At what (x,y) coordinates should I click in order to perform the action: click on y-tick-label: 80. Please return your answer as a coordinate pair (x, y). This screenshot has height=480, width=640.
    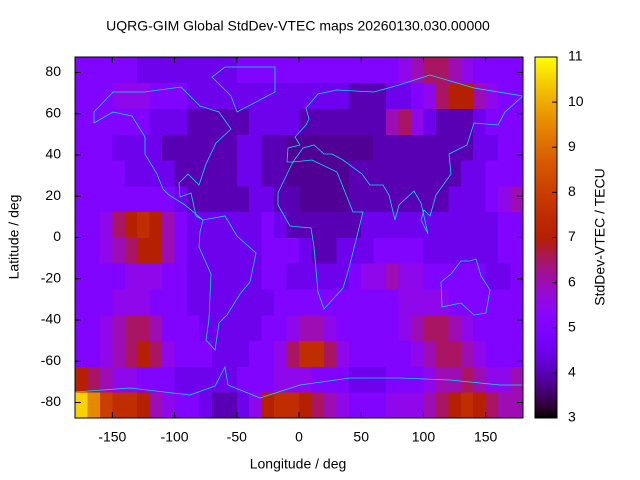
    Looking at the image, I should click on (53, 71).